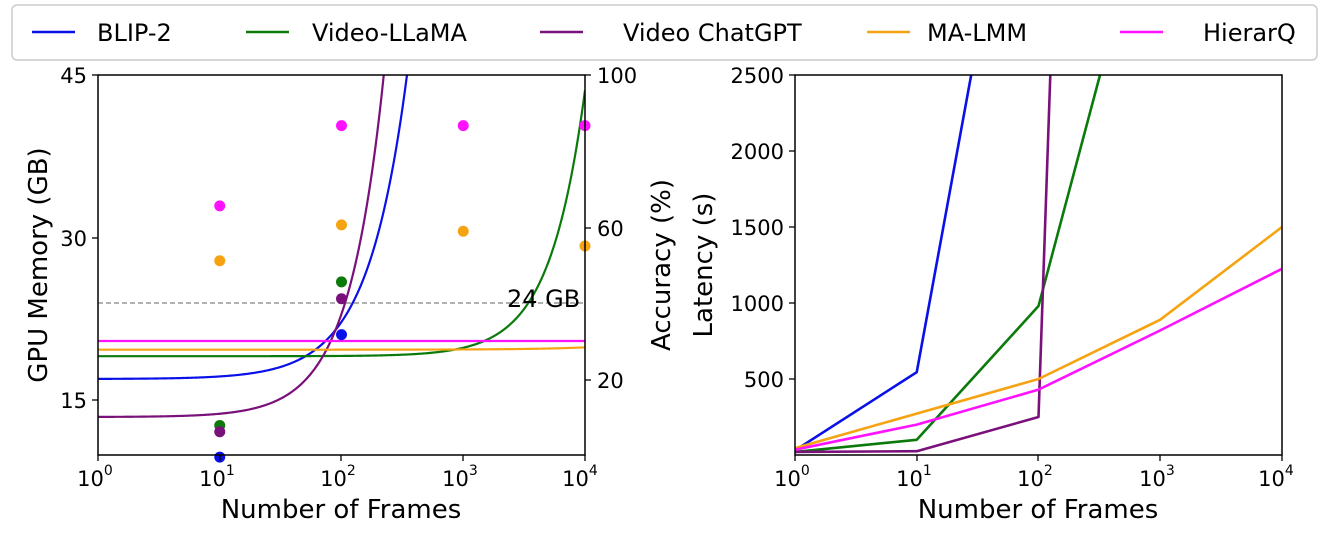  Describe the element at coordinates (341, 348) in the screenshot. I see `memory-curve-ma-lmm` at that location.